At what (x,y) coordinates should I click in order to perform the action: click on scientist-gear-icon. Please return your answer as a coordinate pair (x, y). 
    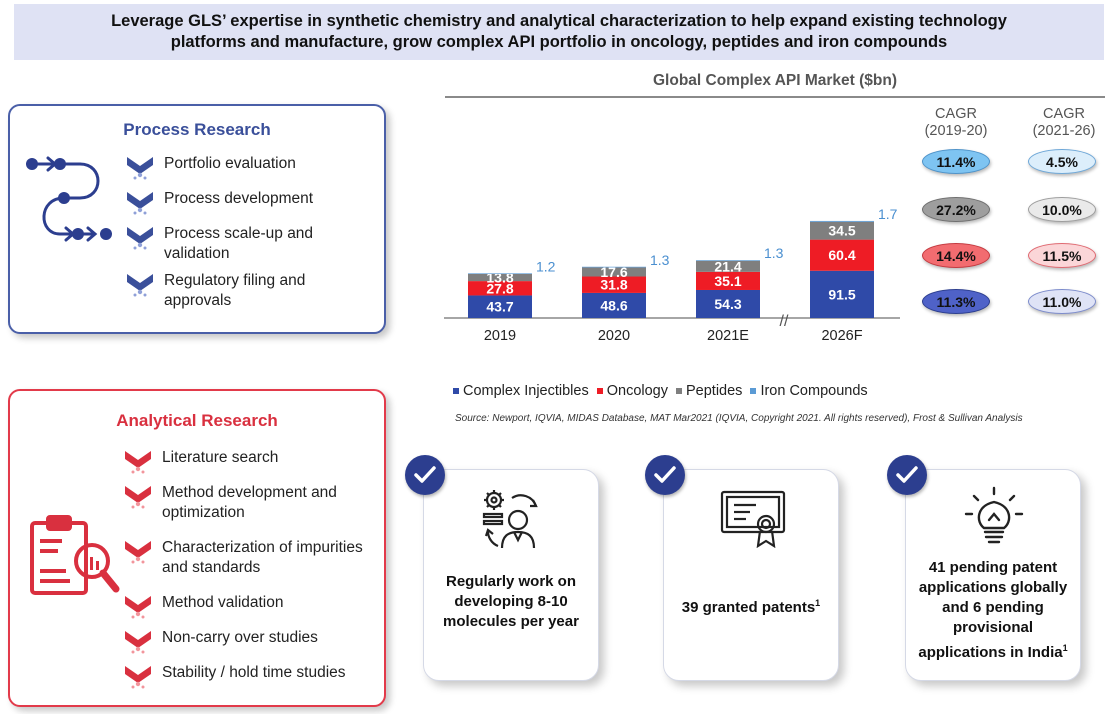
    Looking at the image, I should click on (510, 519).